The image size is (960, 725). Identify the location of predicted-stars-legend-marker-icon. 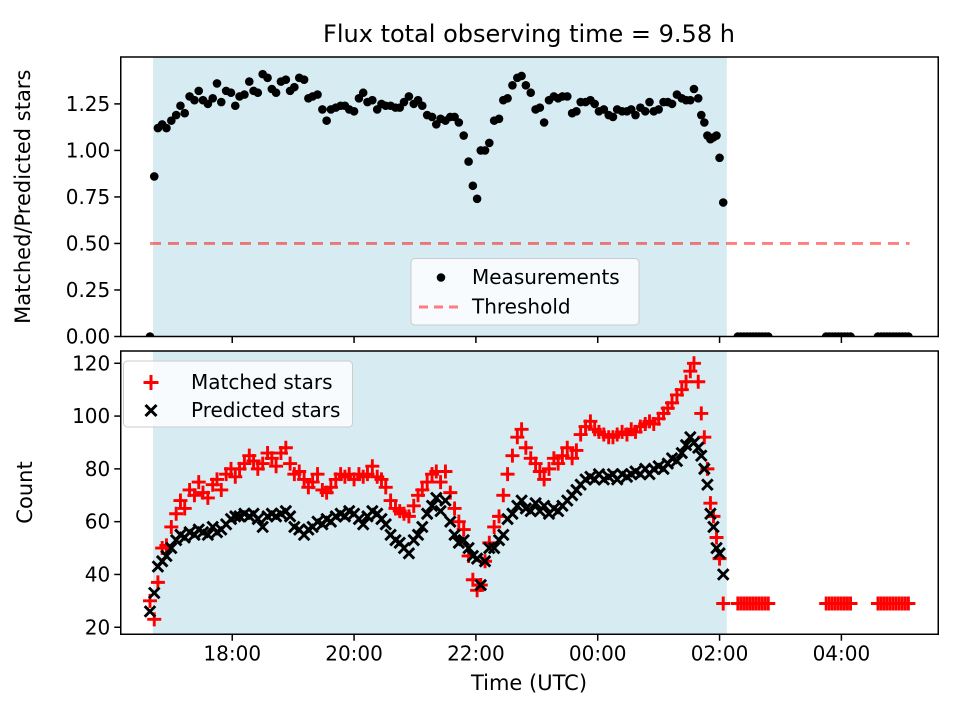
(151, 410).